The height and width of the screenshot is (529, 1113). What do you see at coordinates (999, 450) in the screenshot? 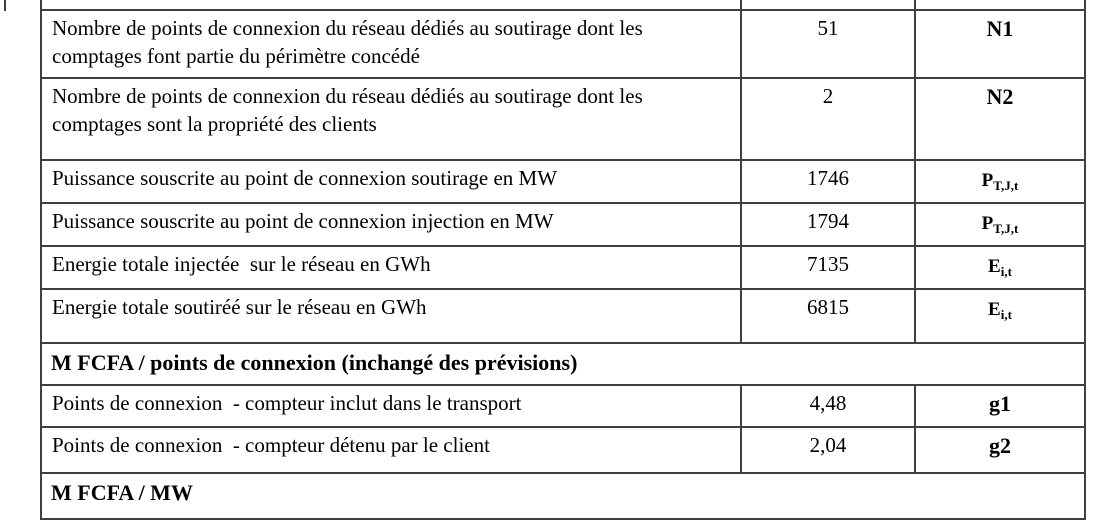
I see `row-symbol: g2` at bounding box center [999, 450].